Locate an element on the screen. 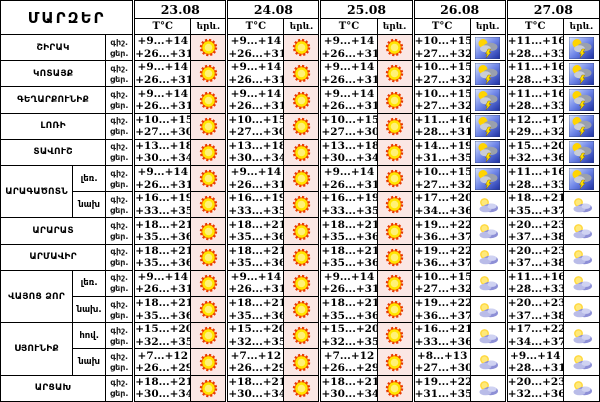 This screenshot has height=402, width=600. day-temp: +33...+36 is located at coordinates (442, 341).